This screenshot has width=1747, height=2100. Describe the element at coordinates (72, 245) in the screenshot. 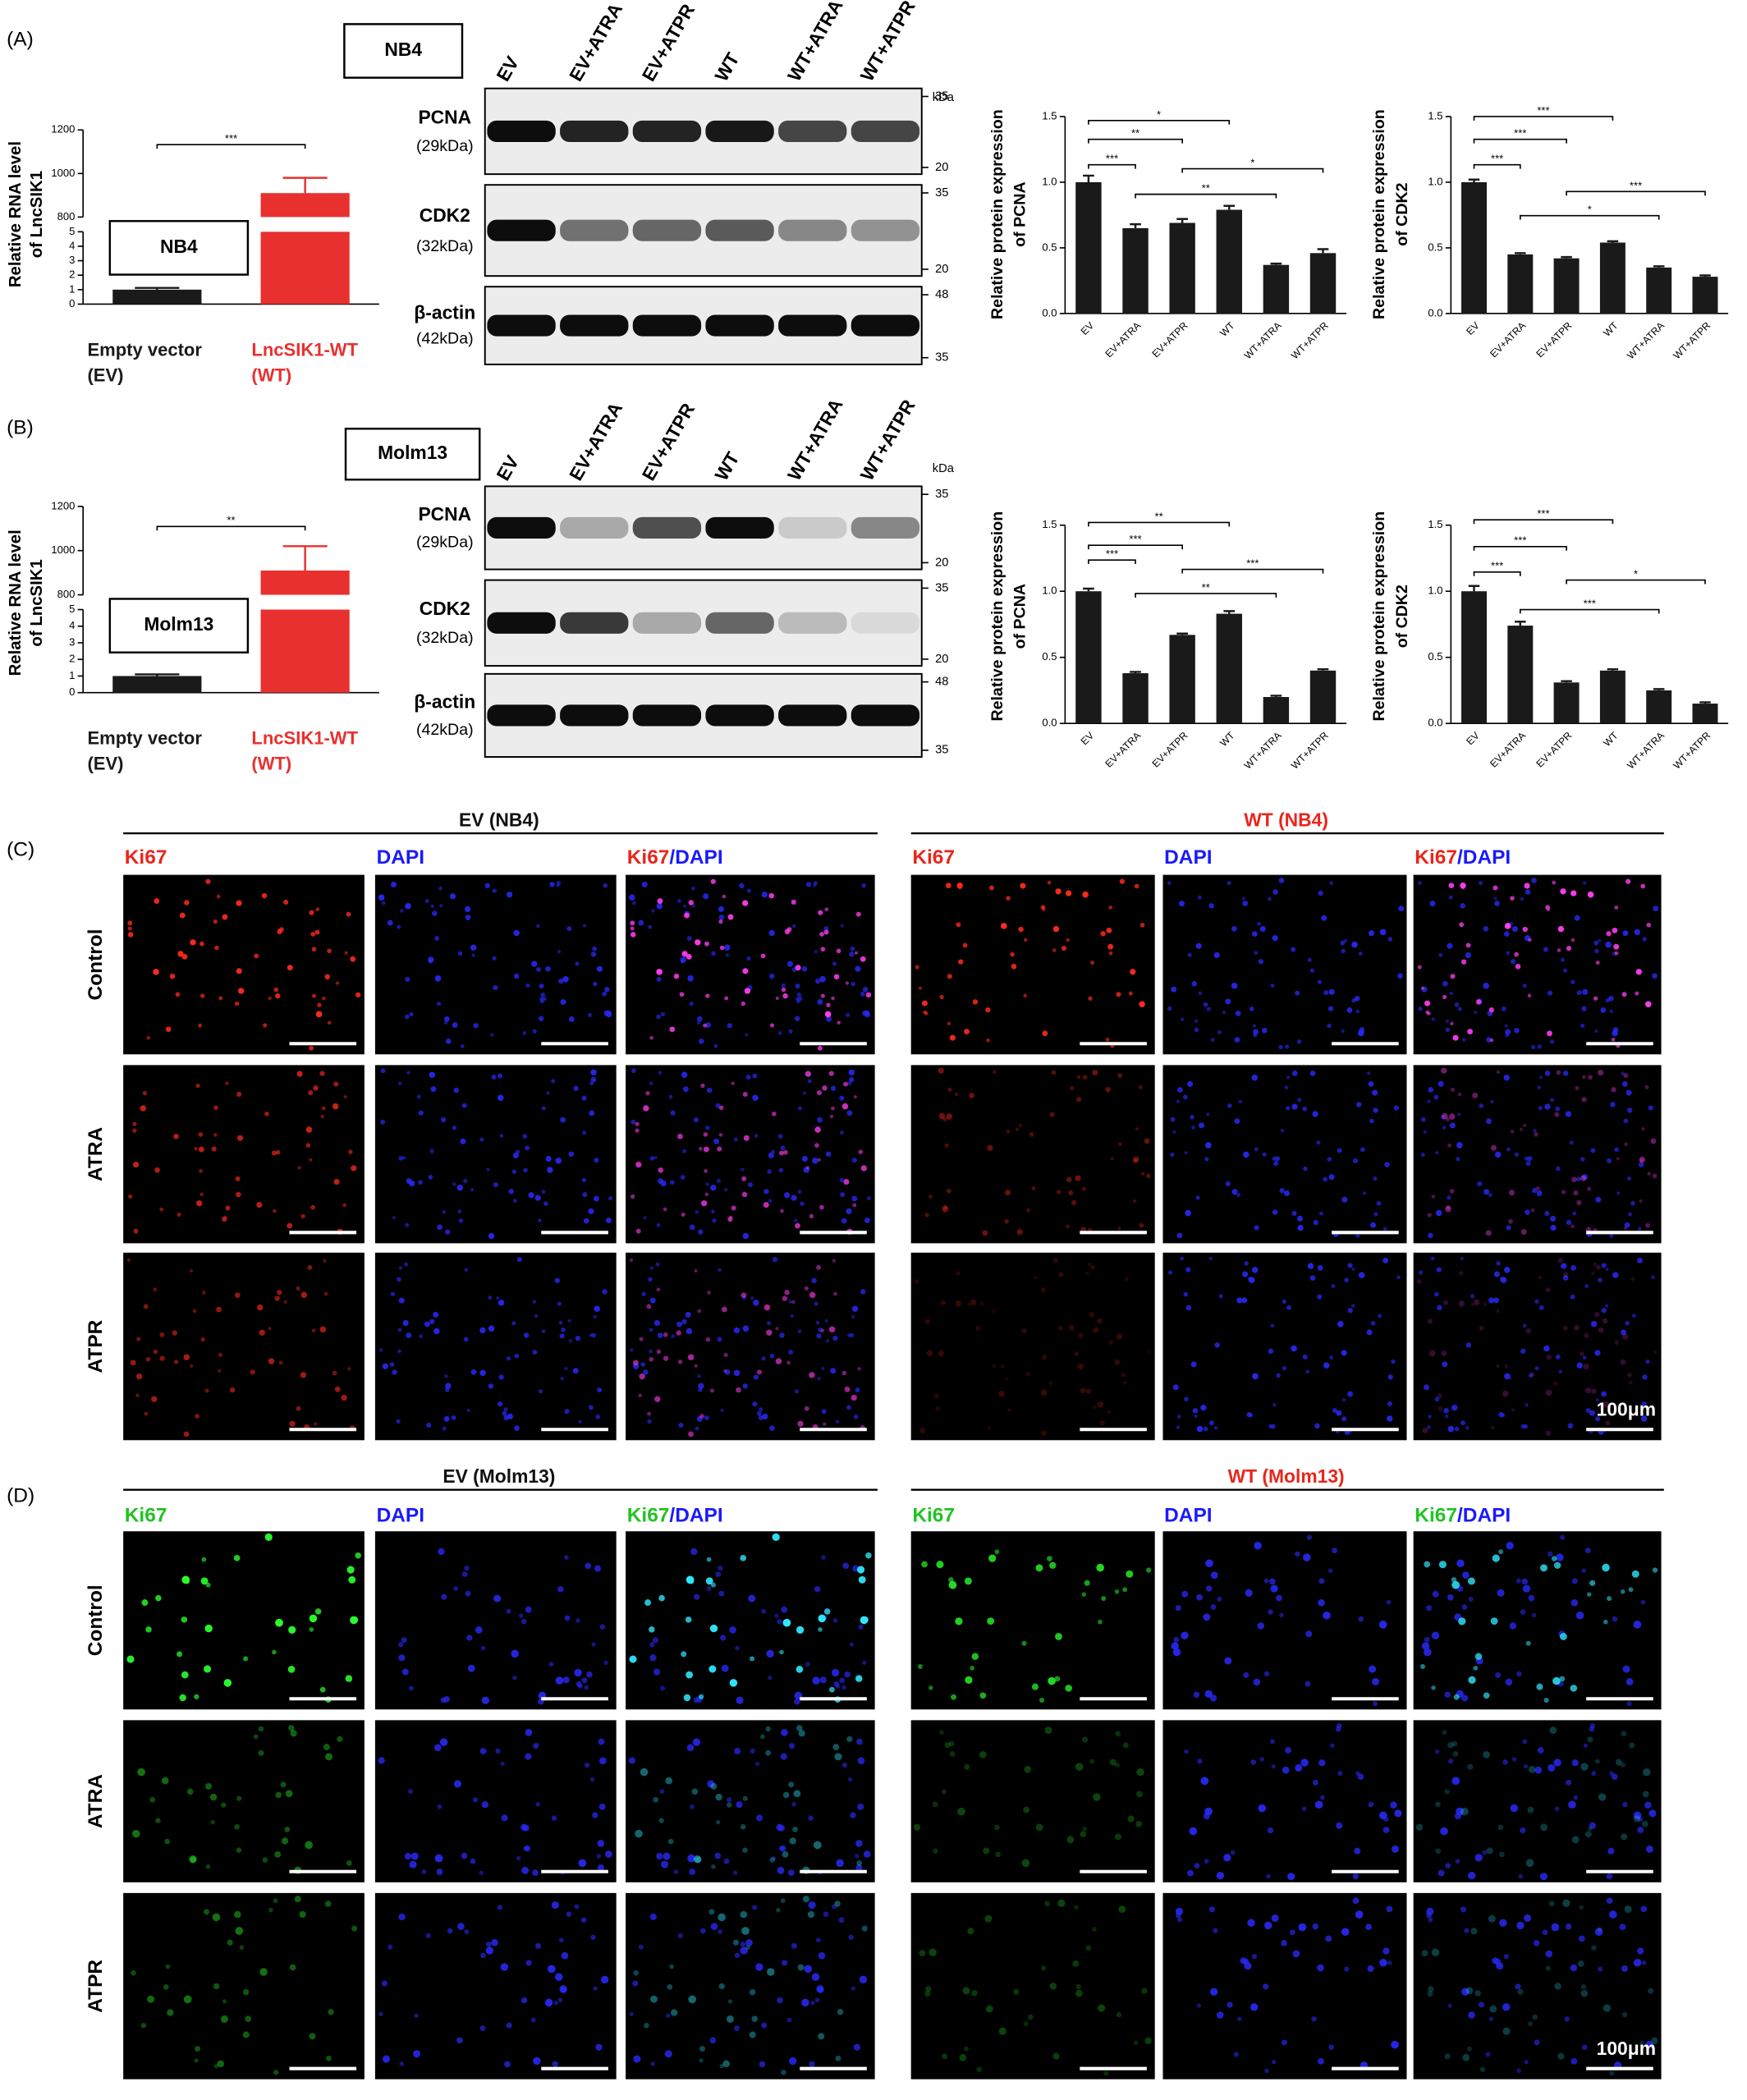

I see `y-tick-label: 4` at that location.